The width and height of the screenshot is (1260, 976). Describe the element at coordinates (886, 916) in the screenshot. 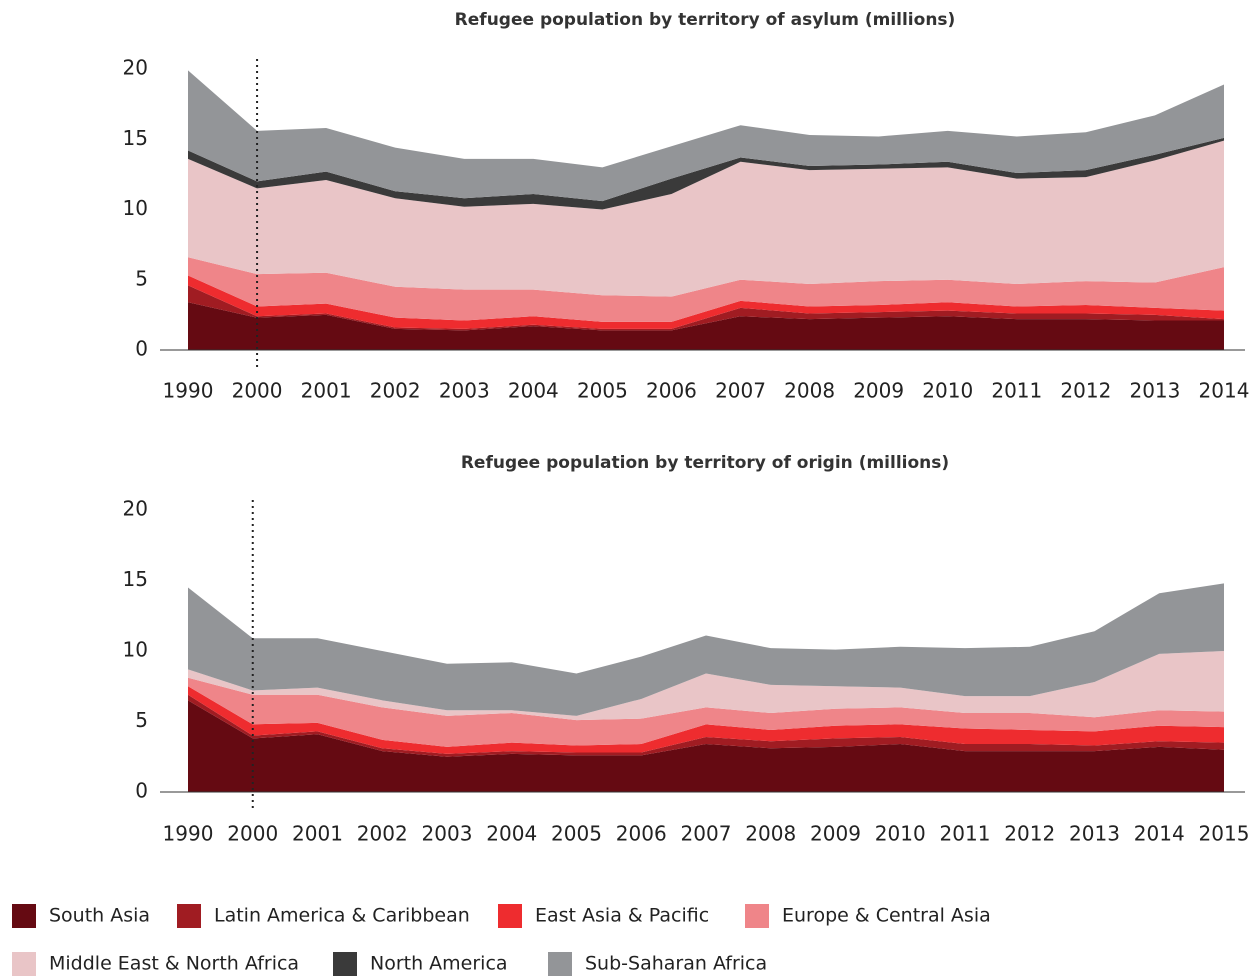

I see `legend-label: Europe & Central Asia` at that location.